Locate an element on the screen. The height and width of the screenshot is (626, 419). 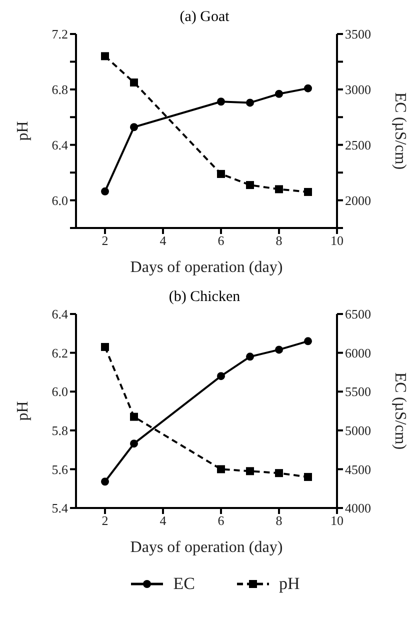
y2-tick-label: 2000 is located at coordinates (358, 200).